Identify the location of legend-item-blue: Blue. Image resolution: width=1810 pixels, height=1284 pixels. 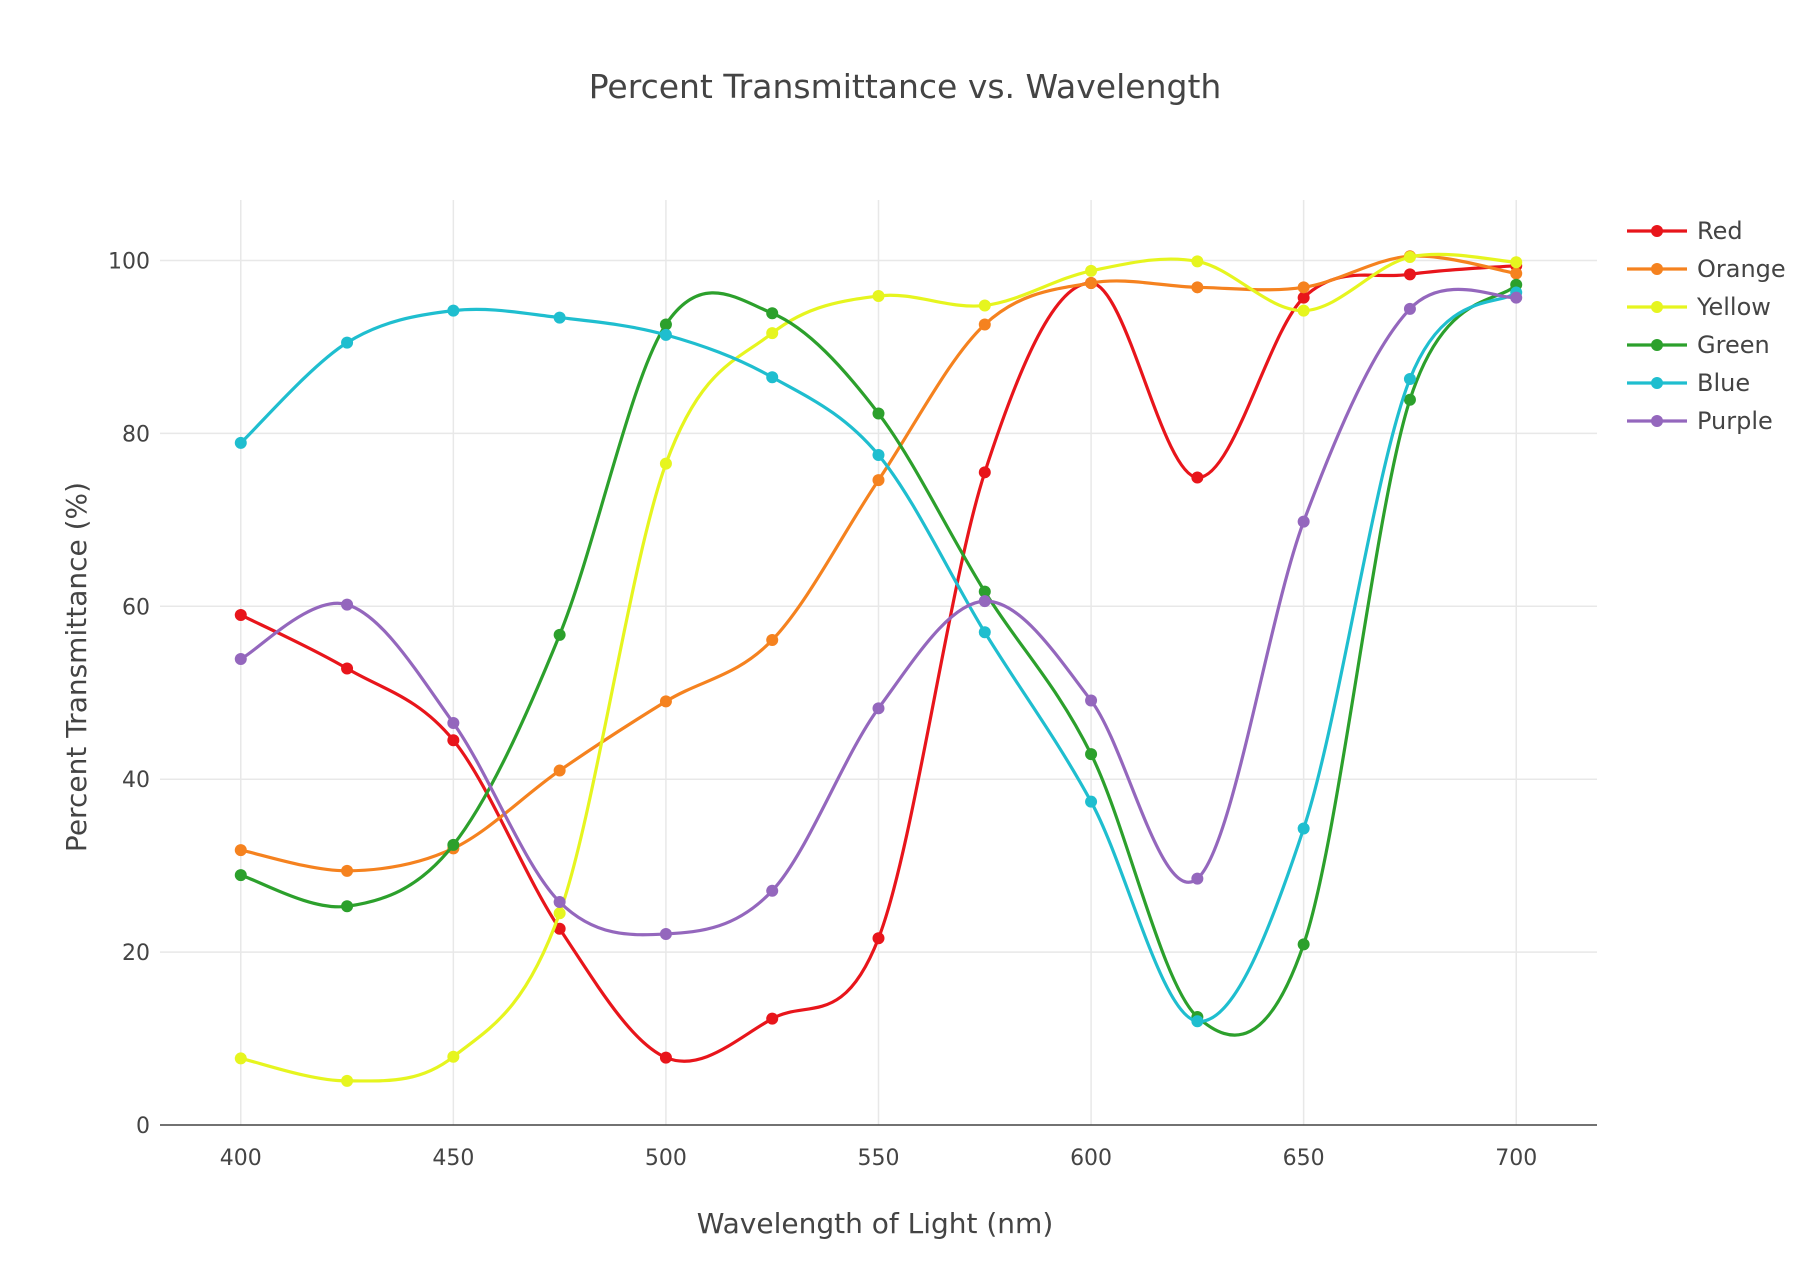
(1688, 383).